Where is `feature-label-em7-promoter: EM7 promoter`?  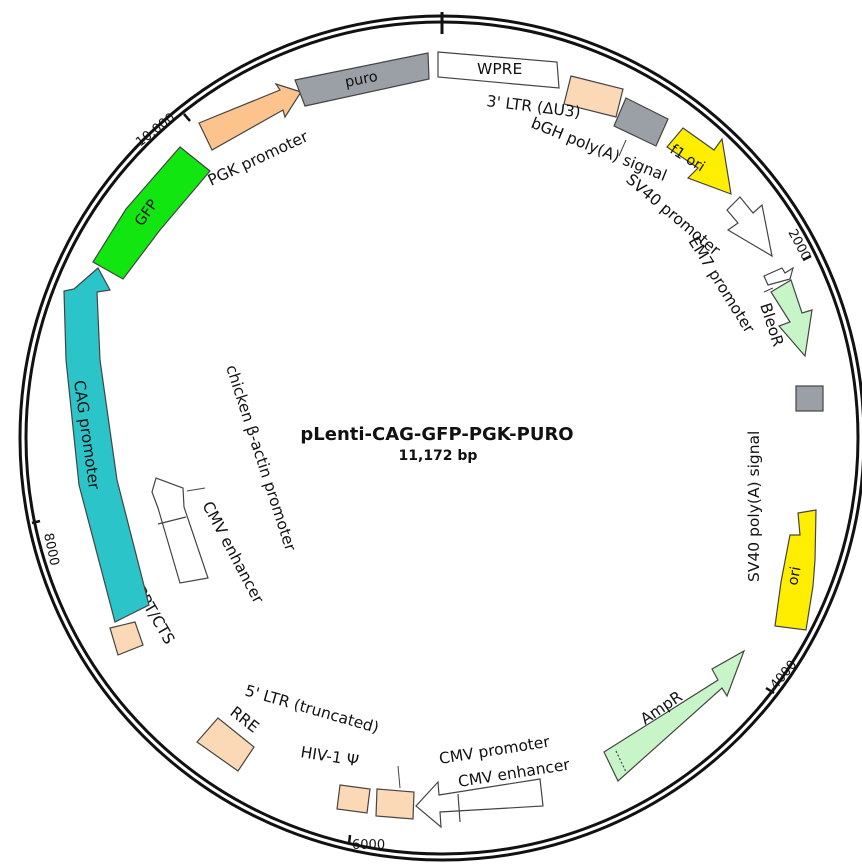
feature-label-em7-promoter: EM7 promoter is located at coordinates (722, 285).